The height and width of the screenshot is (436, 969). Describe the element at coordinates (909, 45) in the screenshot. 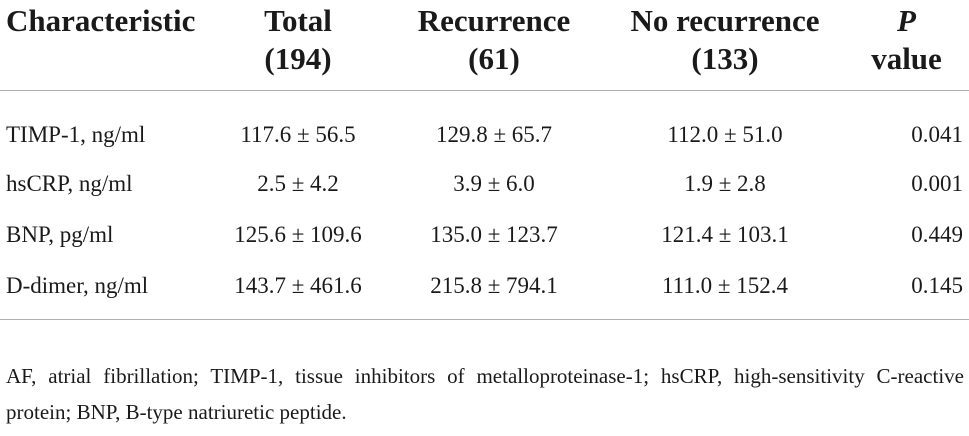

I see `header-p-value: P value` at that location.